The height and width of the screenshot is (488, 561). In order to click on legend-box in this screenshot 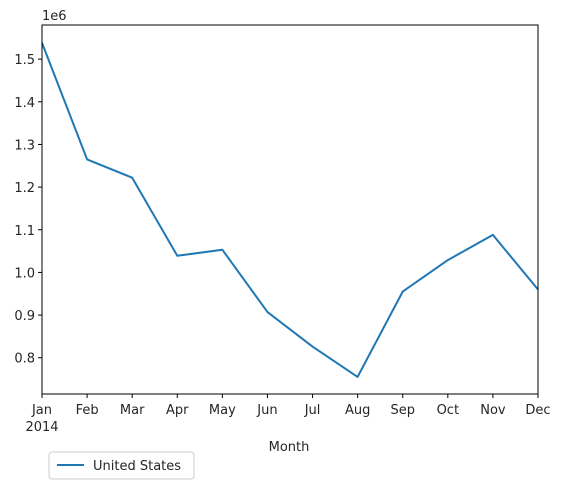, I will do `click(121, 465)`.